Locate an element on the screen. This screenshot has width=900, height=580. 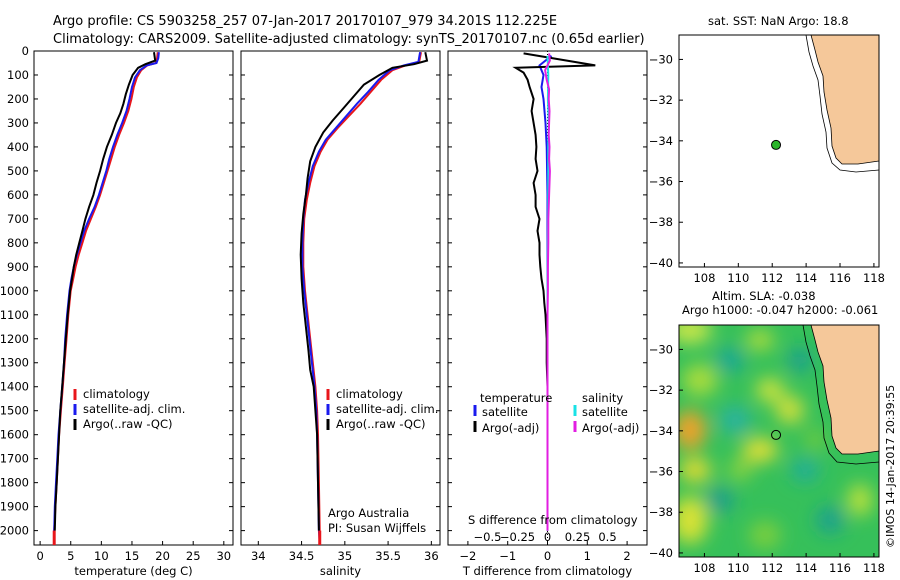
legend-temperature-title: temperature is located at coordinates (516, 398).